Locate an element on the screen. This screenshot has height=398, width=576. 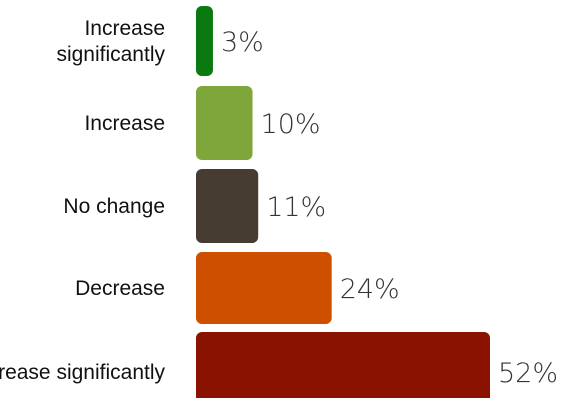
value-label-2: 11% is located at coordinates (296, 207).